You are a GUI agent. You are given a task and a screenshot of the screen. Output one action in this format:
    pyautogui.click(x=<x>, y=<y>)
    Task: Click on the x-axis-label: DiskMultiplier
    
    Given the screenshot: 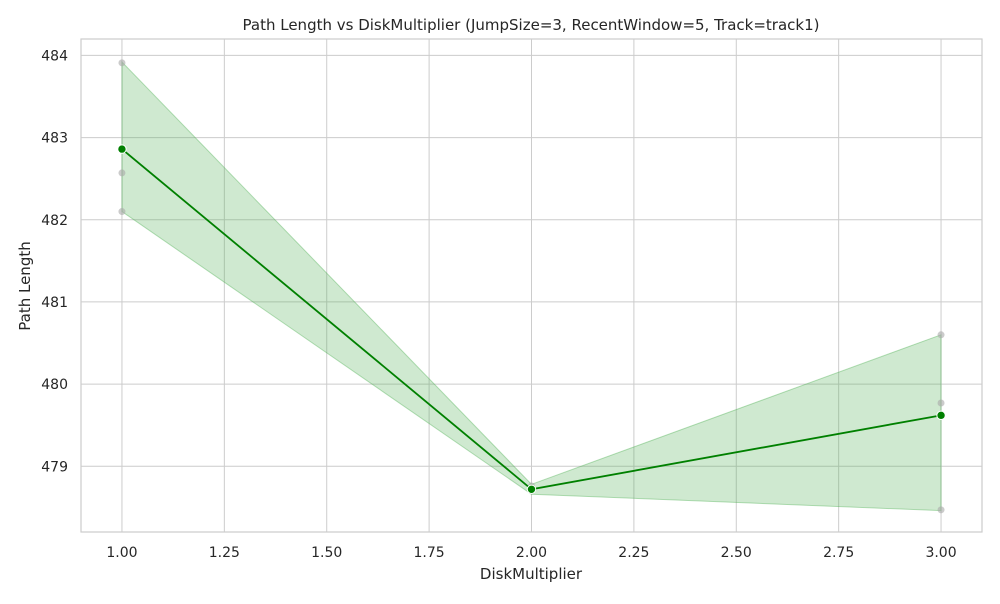 What is the action you would take?
    pyautogui.click(x=531, y=574)
    